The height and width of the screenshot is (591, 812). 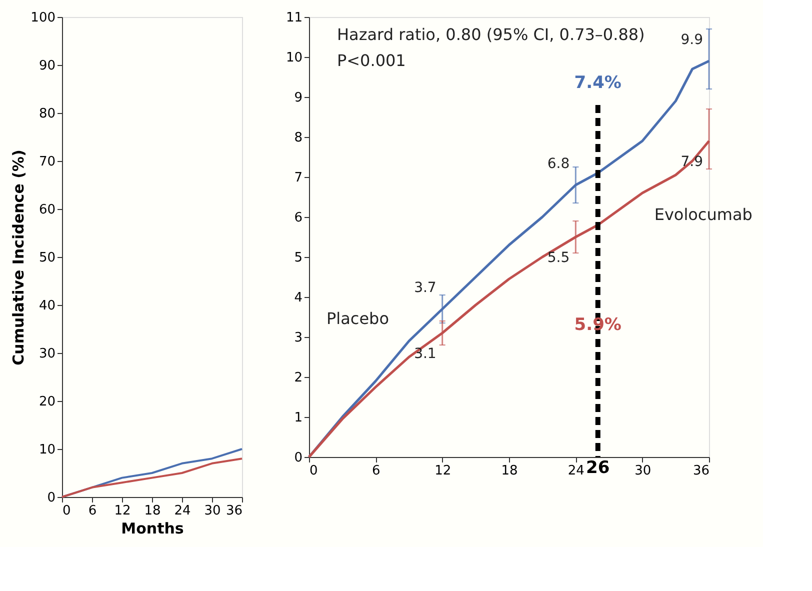 What do you see at coordinates (691, 40) in the screenshot?
I see `data-label: 9.9` at bounding box center [691, 40].